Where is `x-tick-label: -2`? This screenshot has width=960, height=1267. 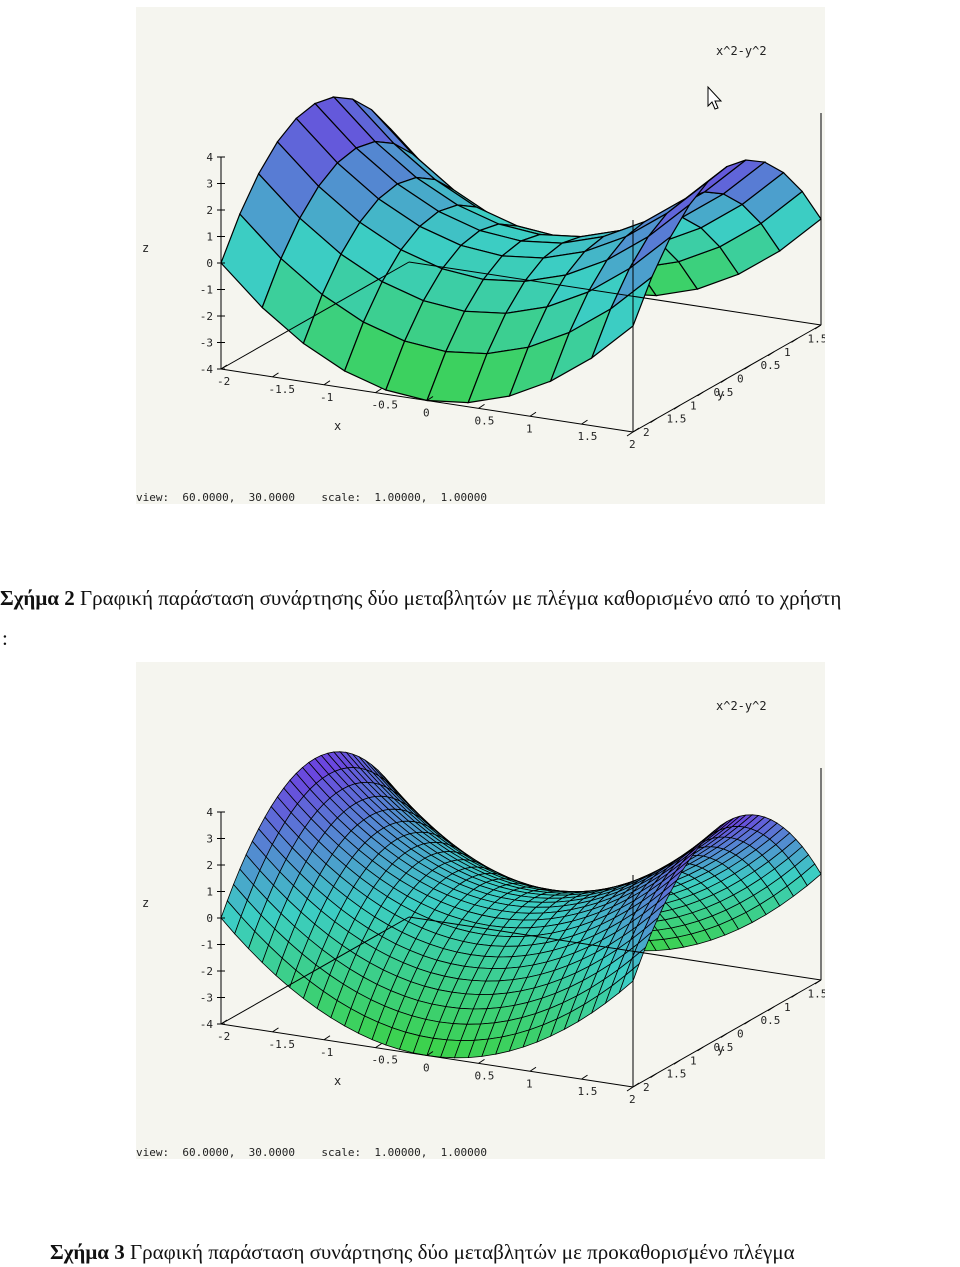 x-tick-label: -2 is located at coordinates (223, 381).